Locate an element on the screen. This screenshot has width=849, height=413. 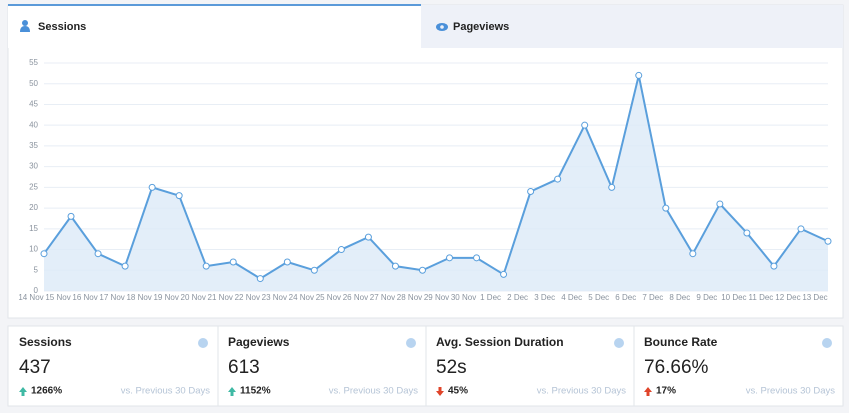
x-tick-label: 12 Dec is located at coordinates (787, 297).